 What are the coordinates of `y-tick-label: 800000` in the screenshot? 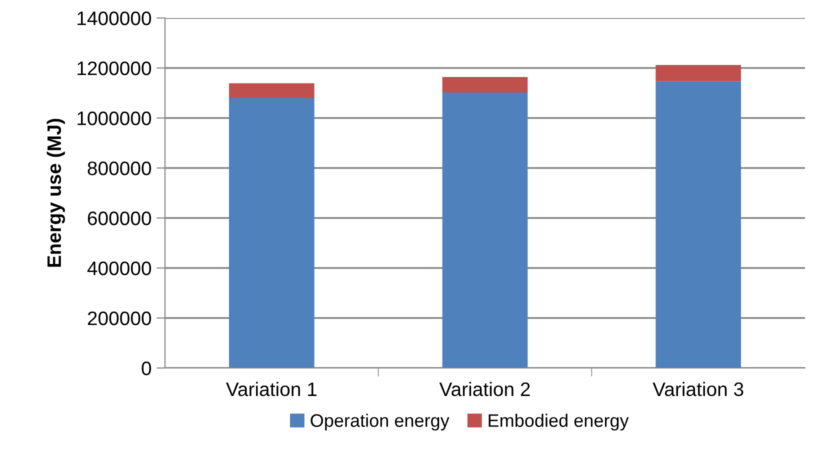 It's located at (120, 168).